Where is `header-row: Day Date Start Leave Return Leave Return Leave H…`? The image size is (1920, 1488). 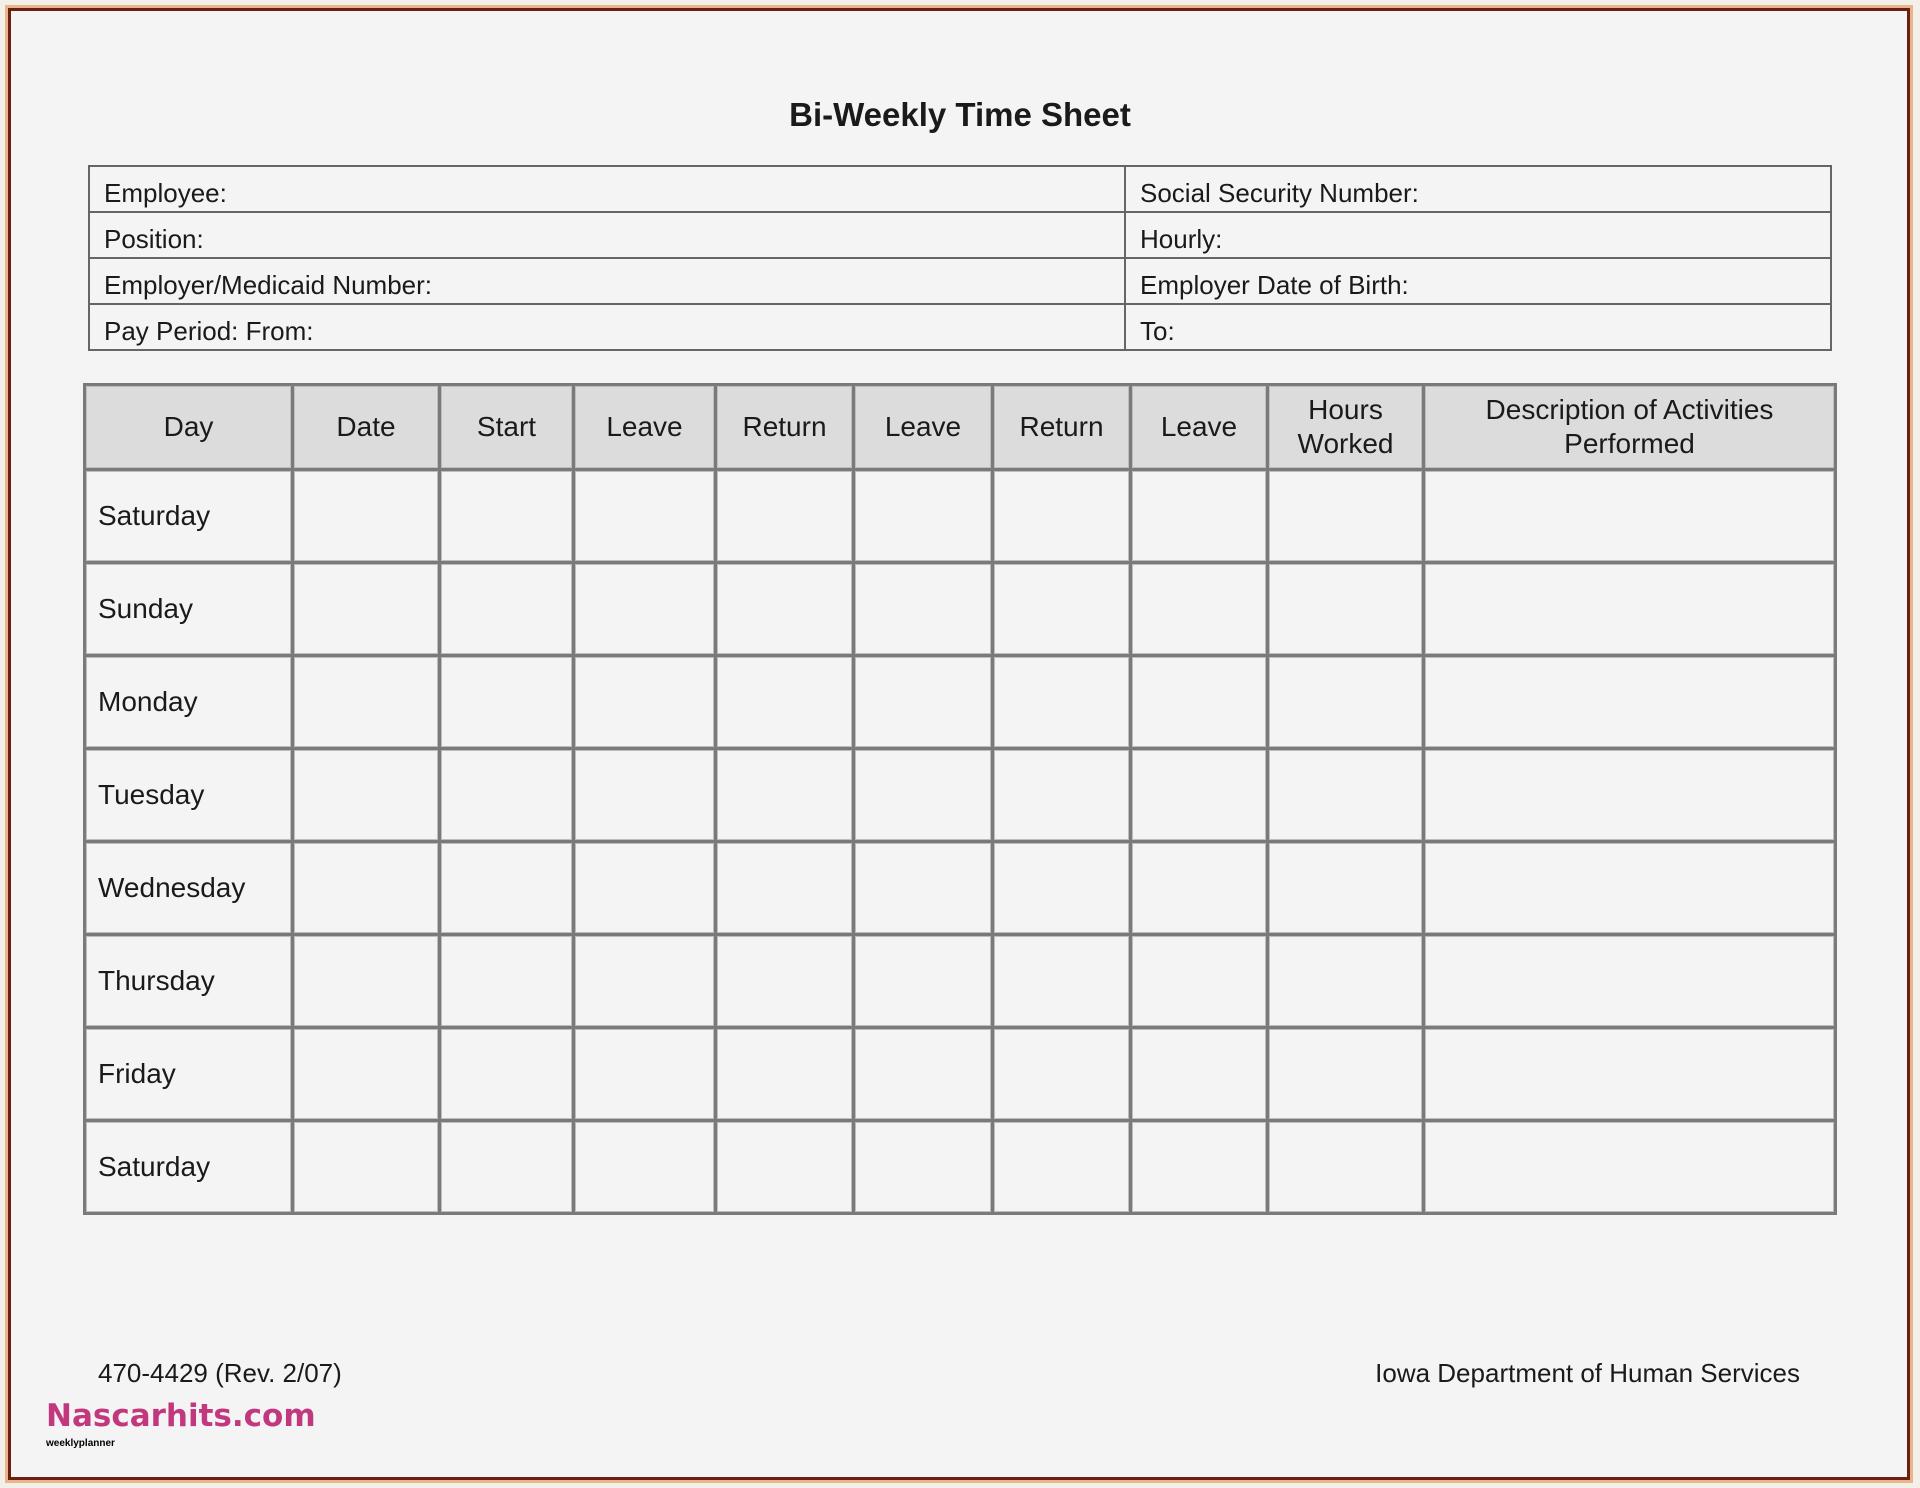
header-row: Day Date Start Leave Return Leave Return Leave H… is located at coordinates (960, 427).